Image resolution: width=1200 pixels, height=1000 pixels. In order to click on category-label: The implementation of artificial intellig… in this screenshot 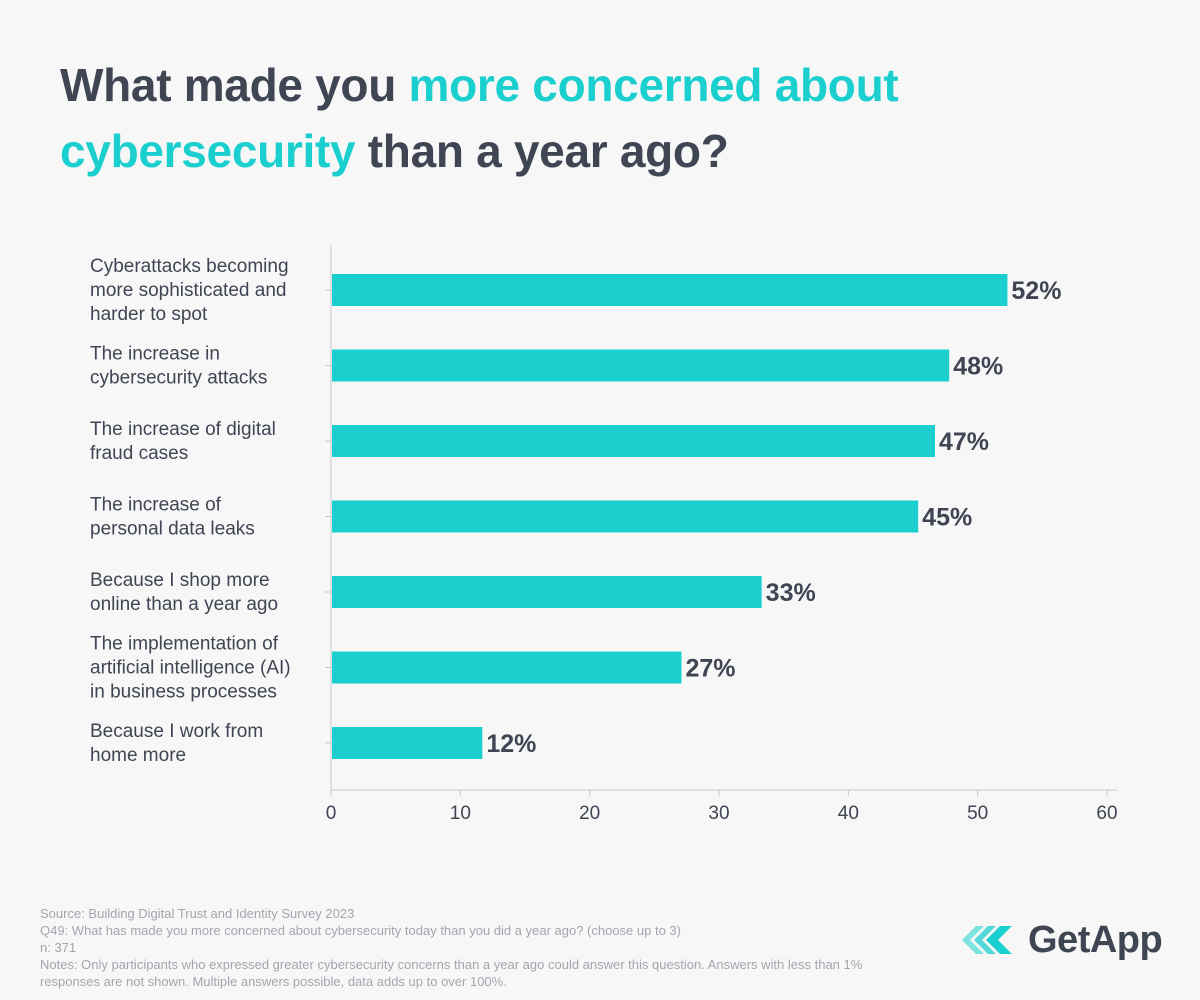, I will do `click(190, 668)`.